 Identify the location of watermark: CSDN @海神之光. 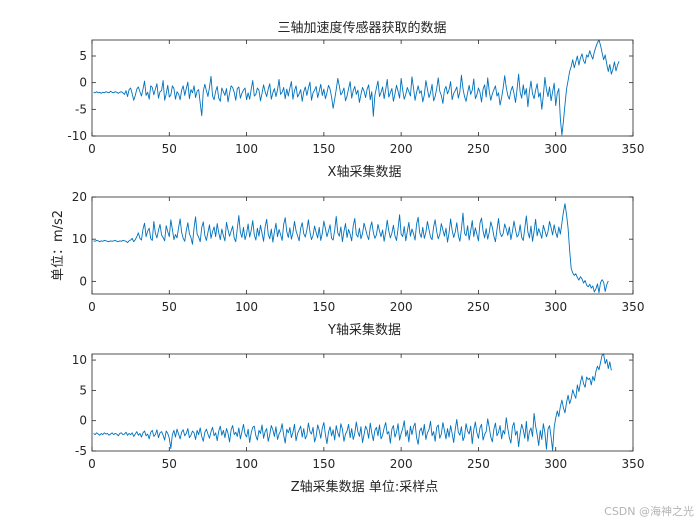
(649, 511).